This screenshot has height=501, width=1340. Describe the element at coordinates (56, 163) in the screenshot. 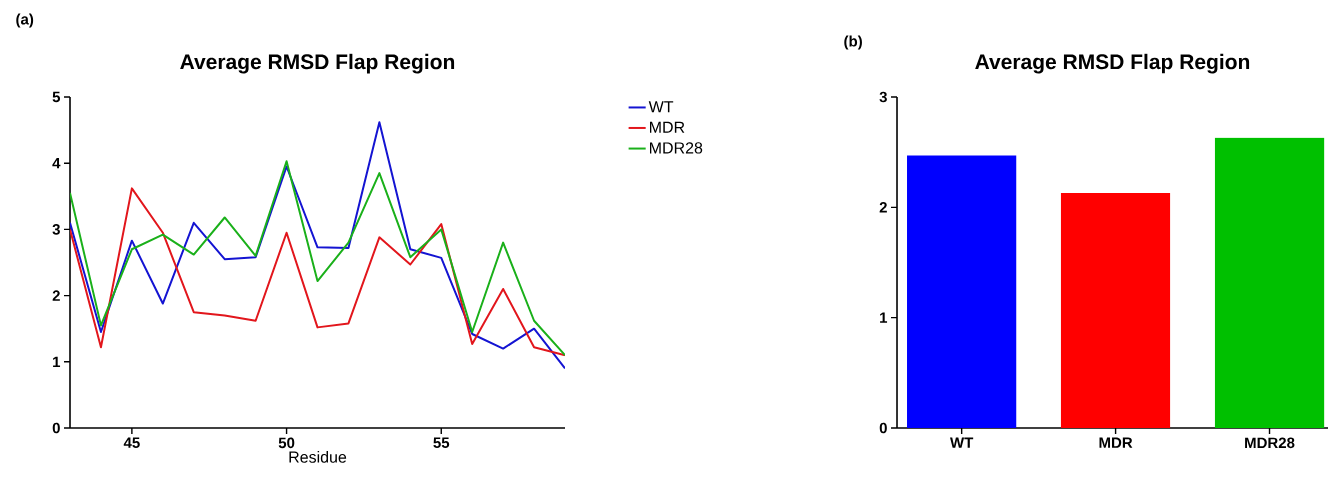

I see `y-tick-label: 4` at that location.